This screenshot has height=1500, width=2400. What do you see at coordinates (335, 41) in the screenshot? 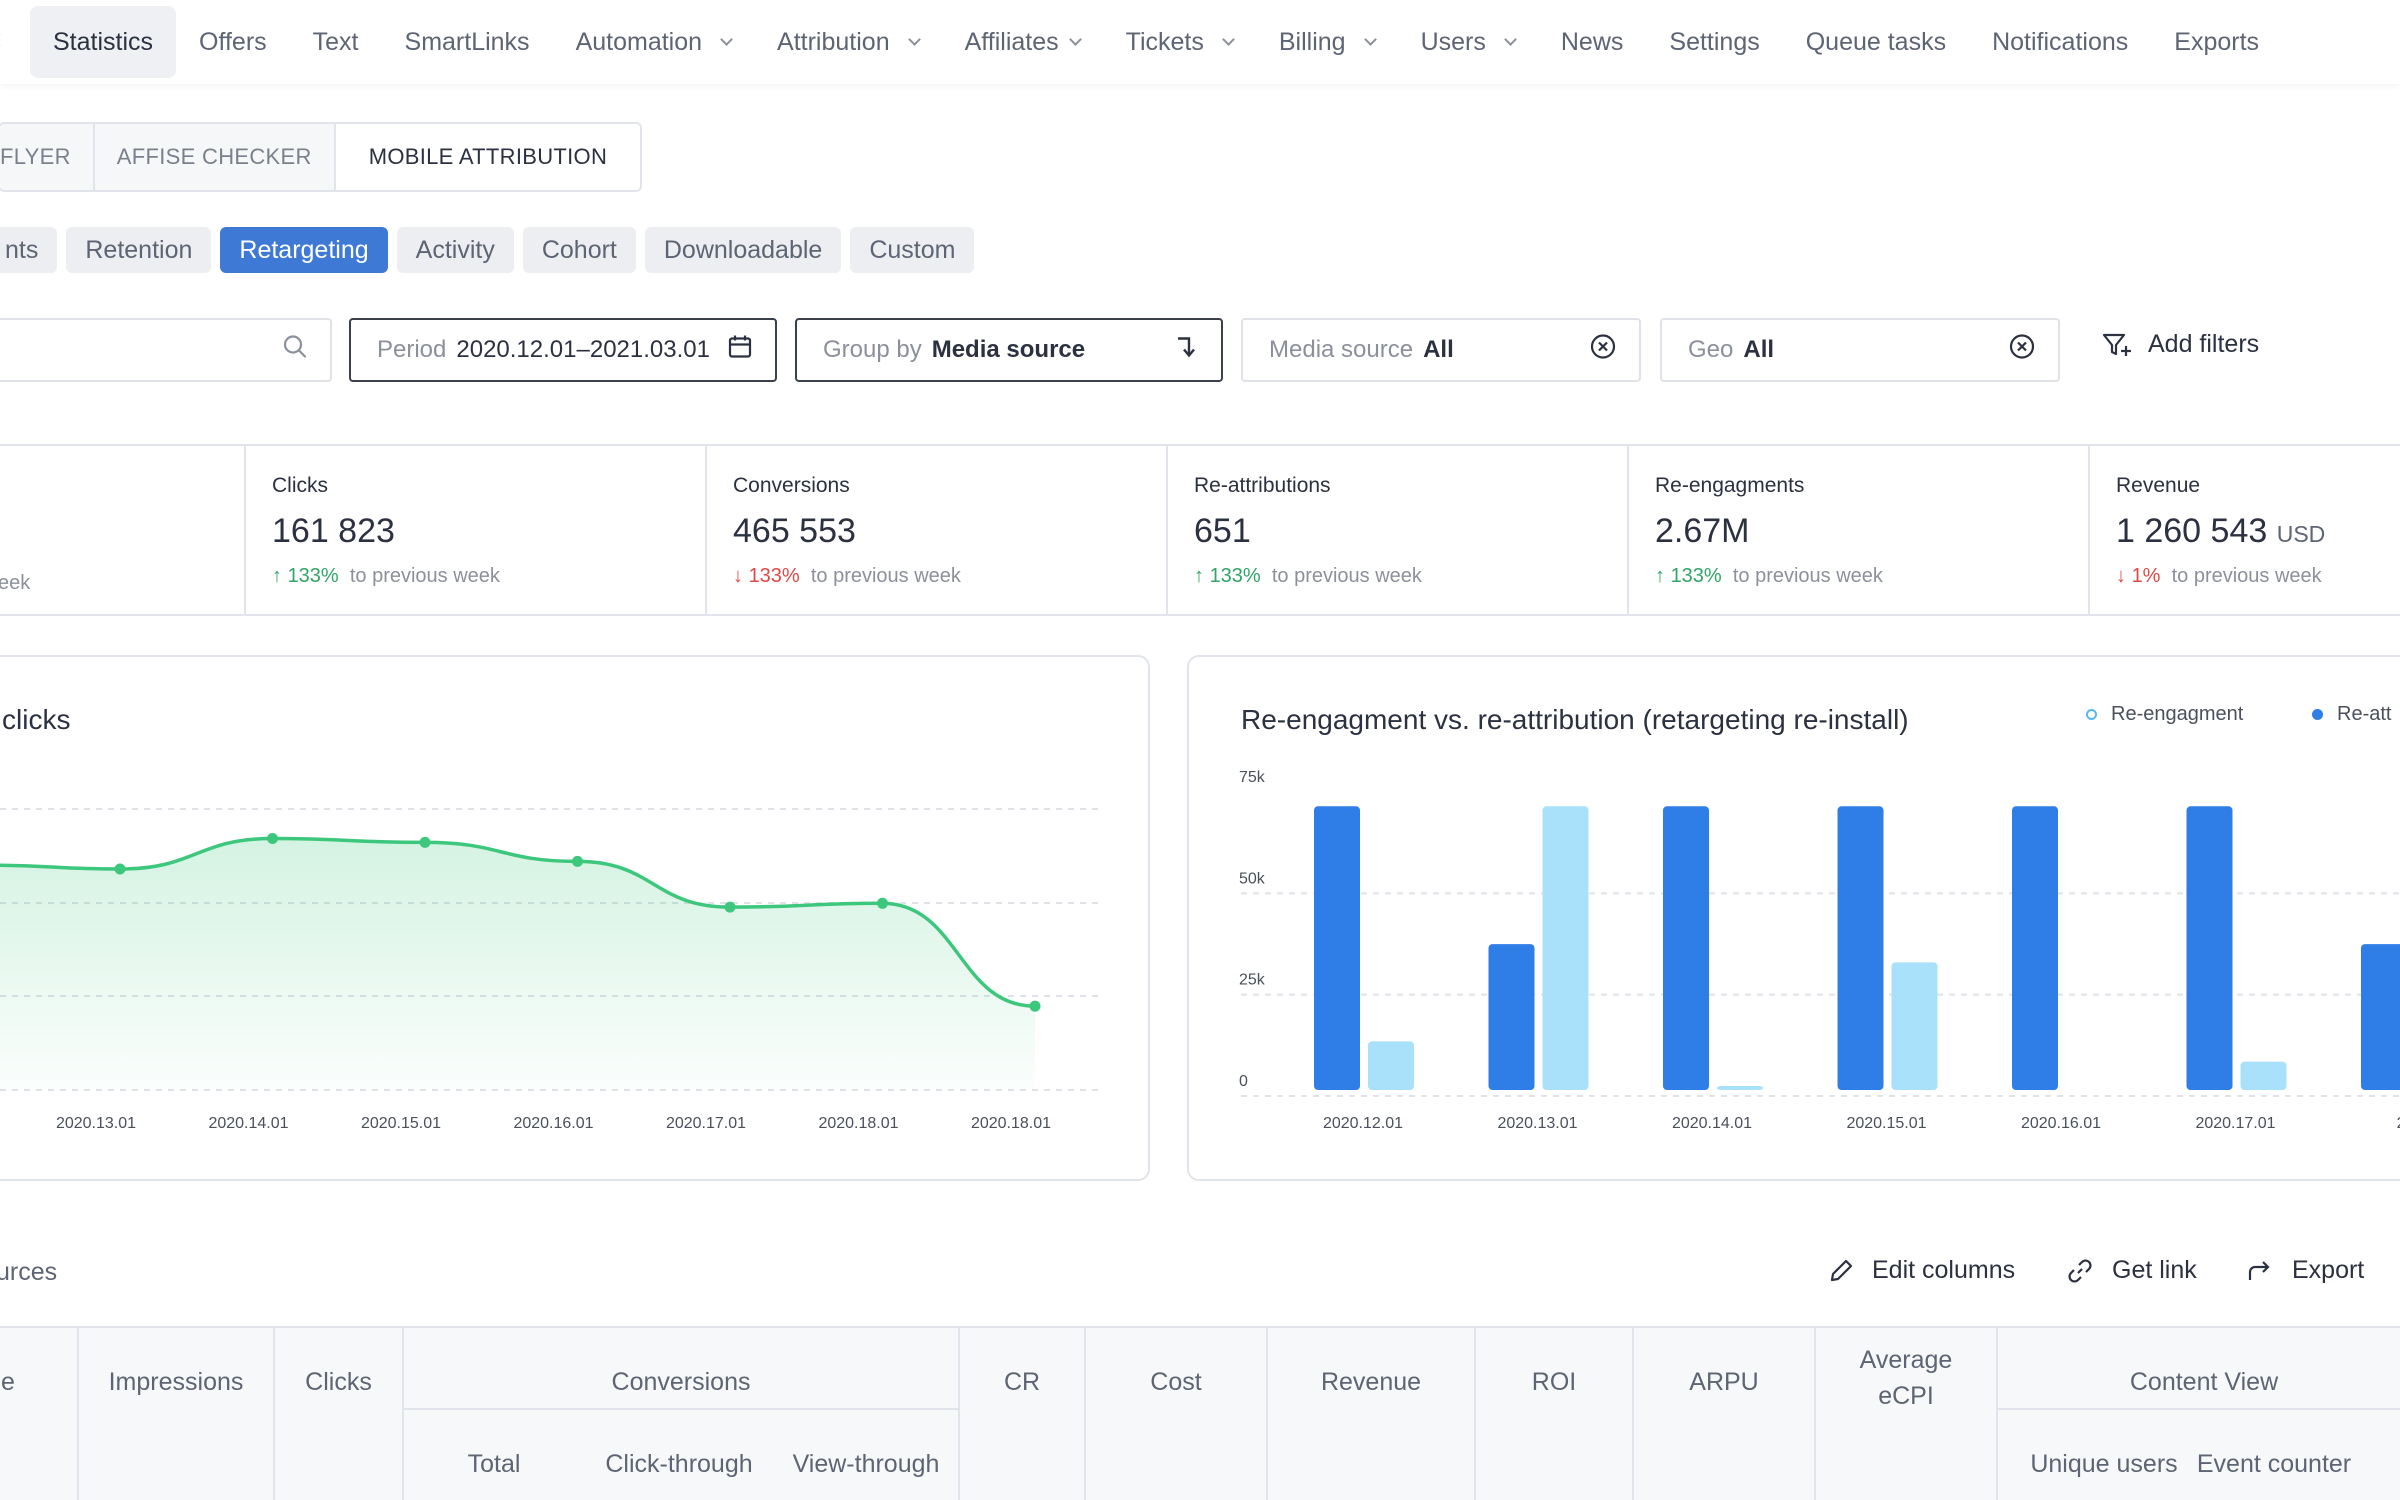
I see `nav-item-text: Text` at bounding box center [335, 41].